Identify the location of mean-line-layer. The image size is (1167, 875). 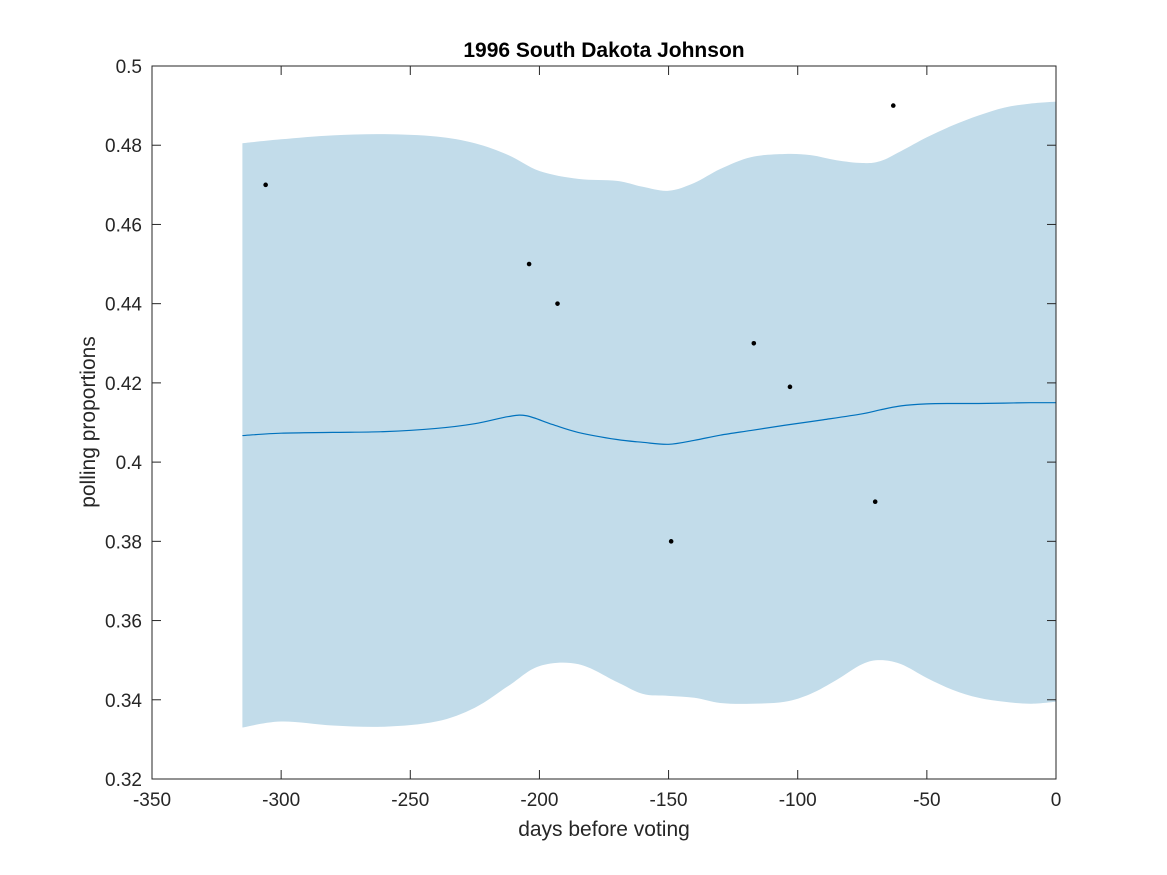
(649, 423).